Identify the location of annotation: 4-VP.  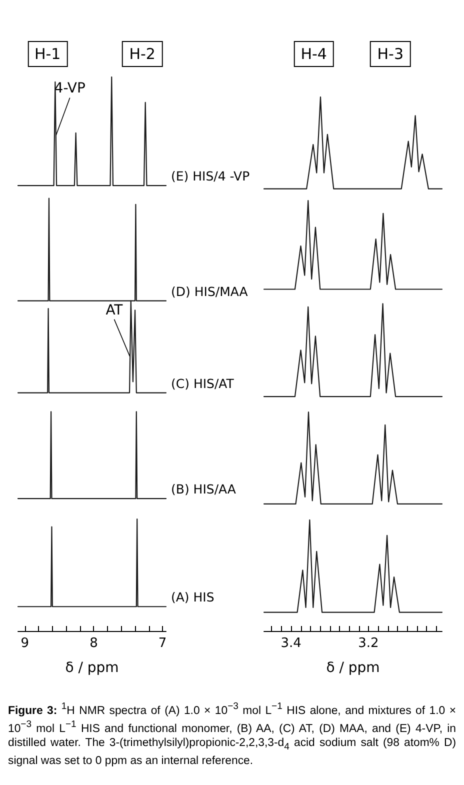
(70, 88).